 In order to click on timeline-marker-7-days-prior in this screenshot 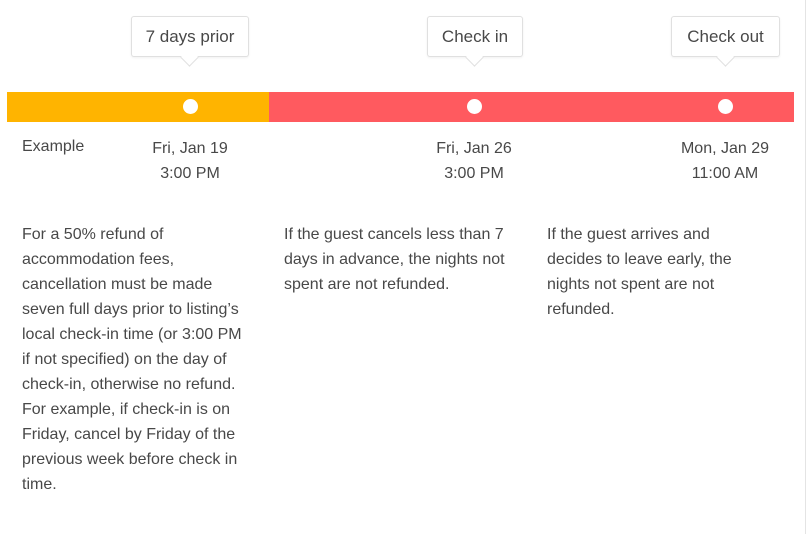, I will do `click(190, 106)`.